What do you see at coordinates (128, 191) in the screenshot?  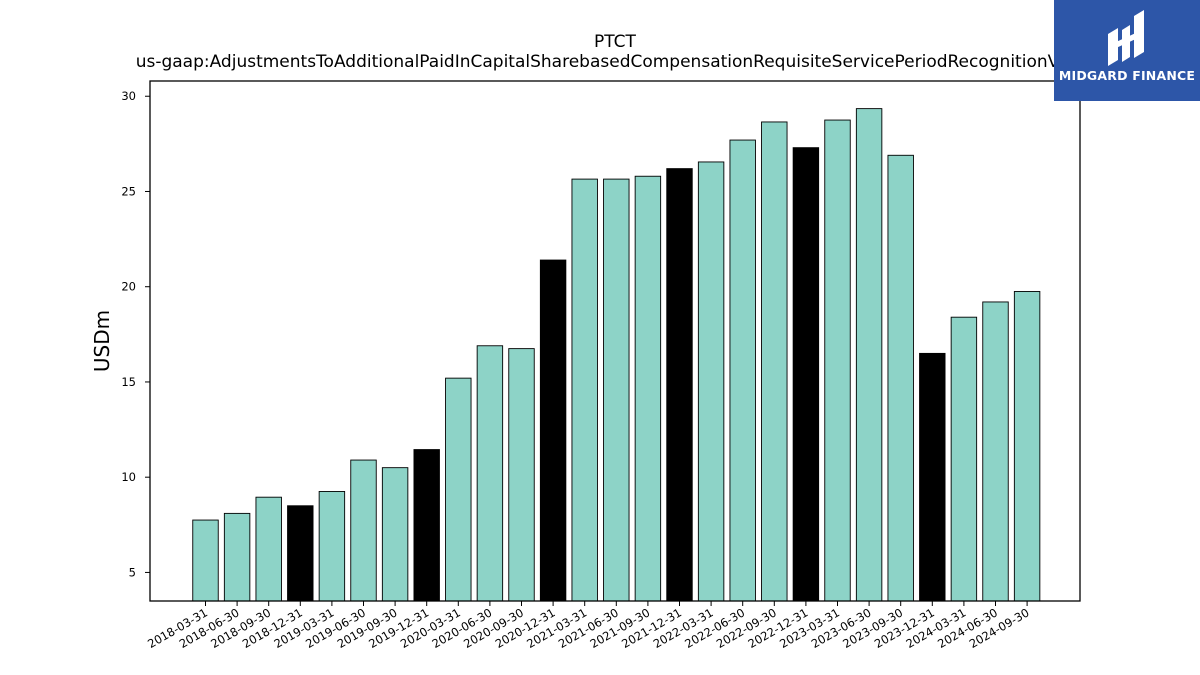 I see `y-tick-label: 25` at bounding box center [128, 191].